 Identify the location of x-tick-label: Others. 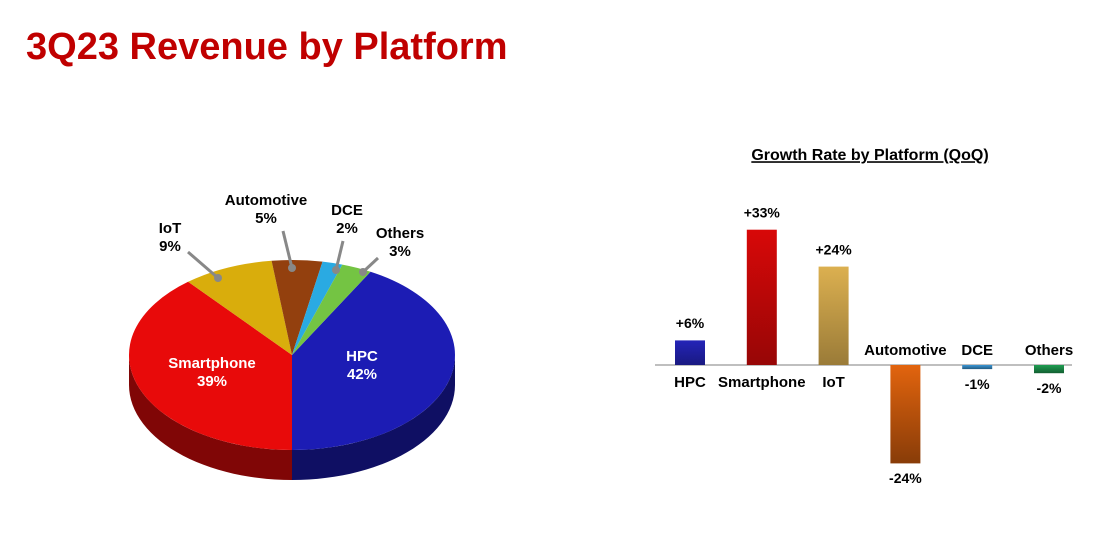
(1049, 350).